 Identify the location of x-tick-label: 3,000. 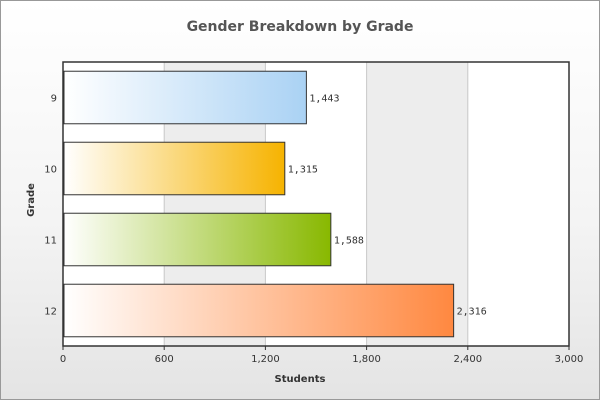
(569, 359).